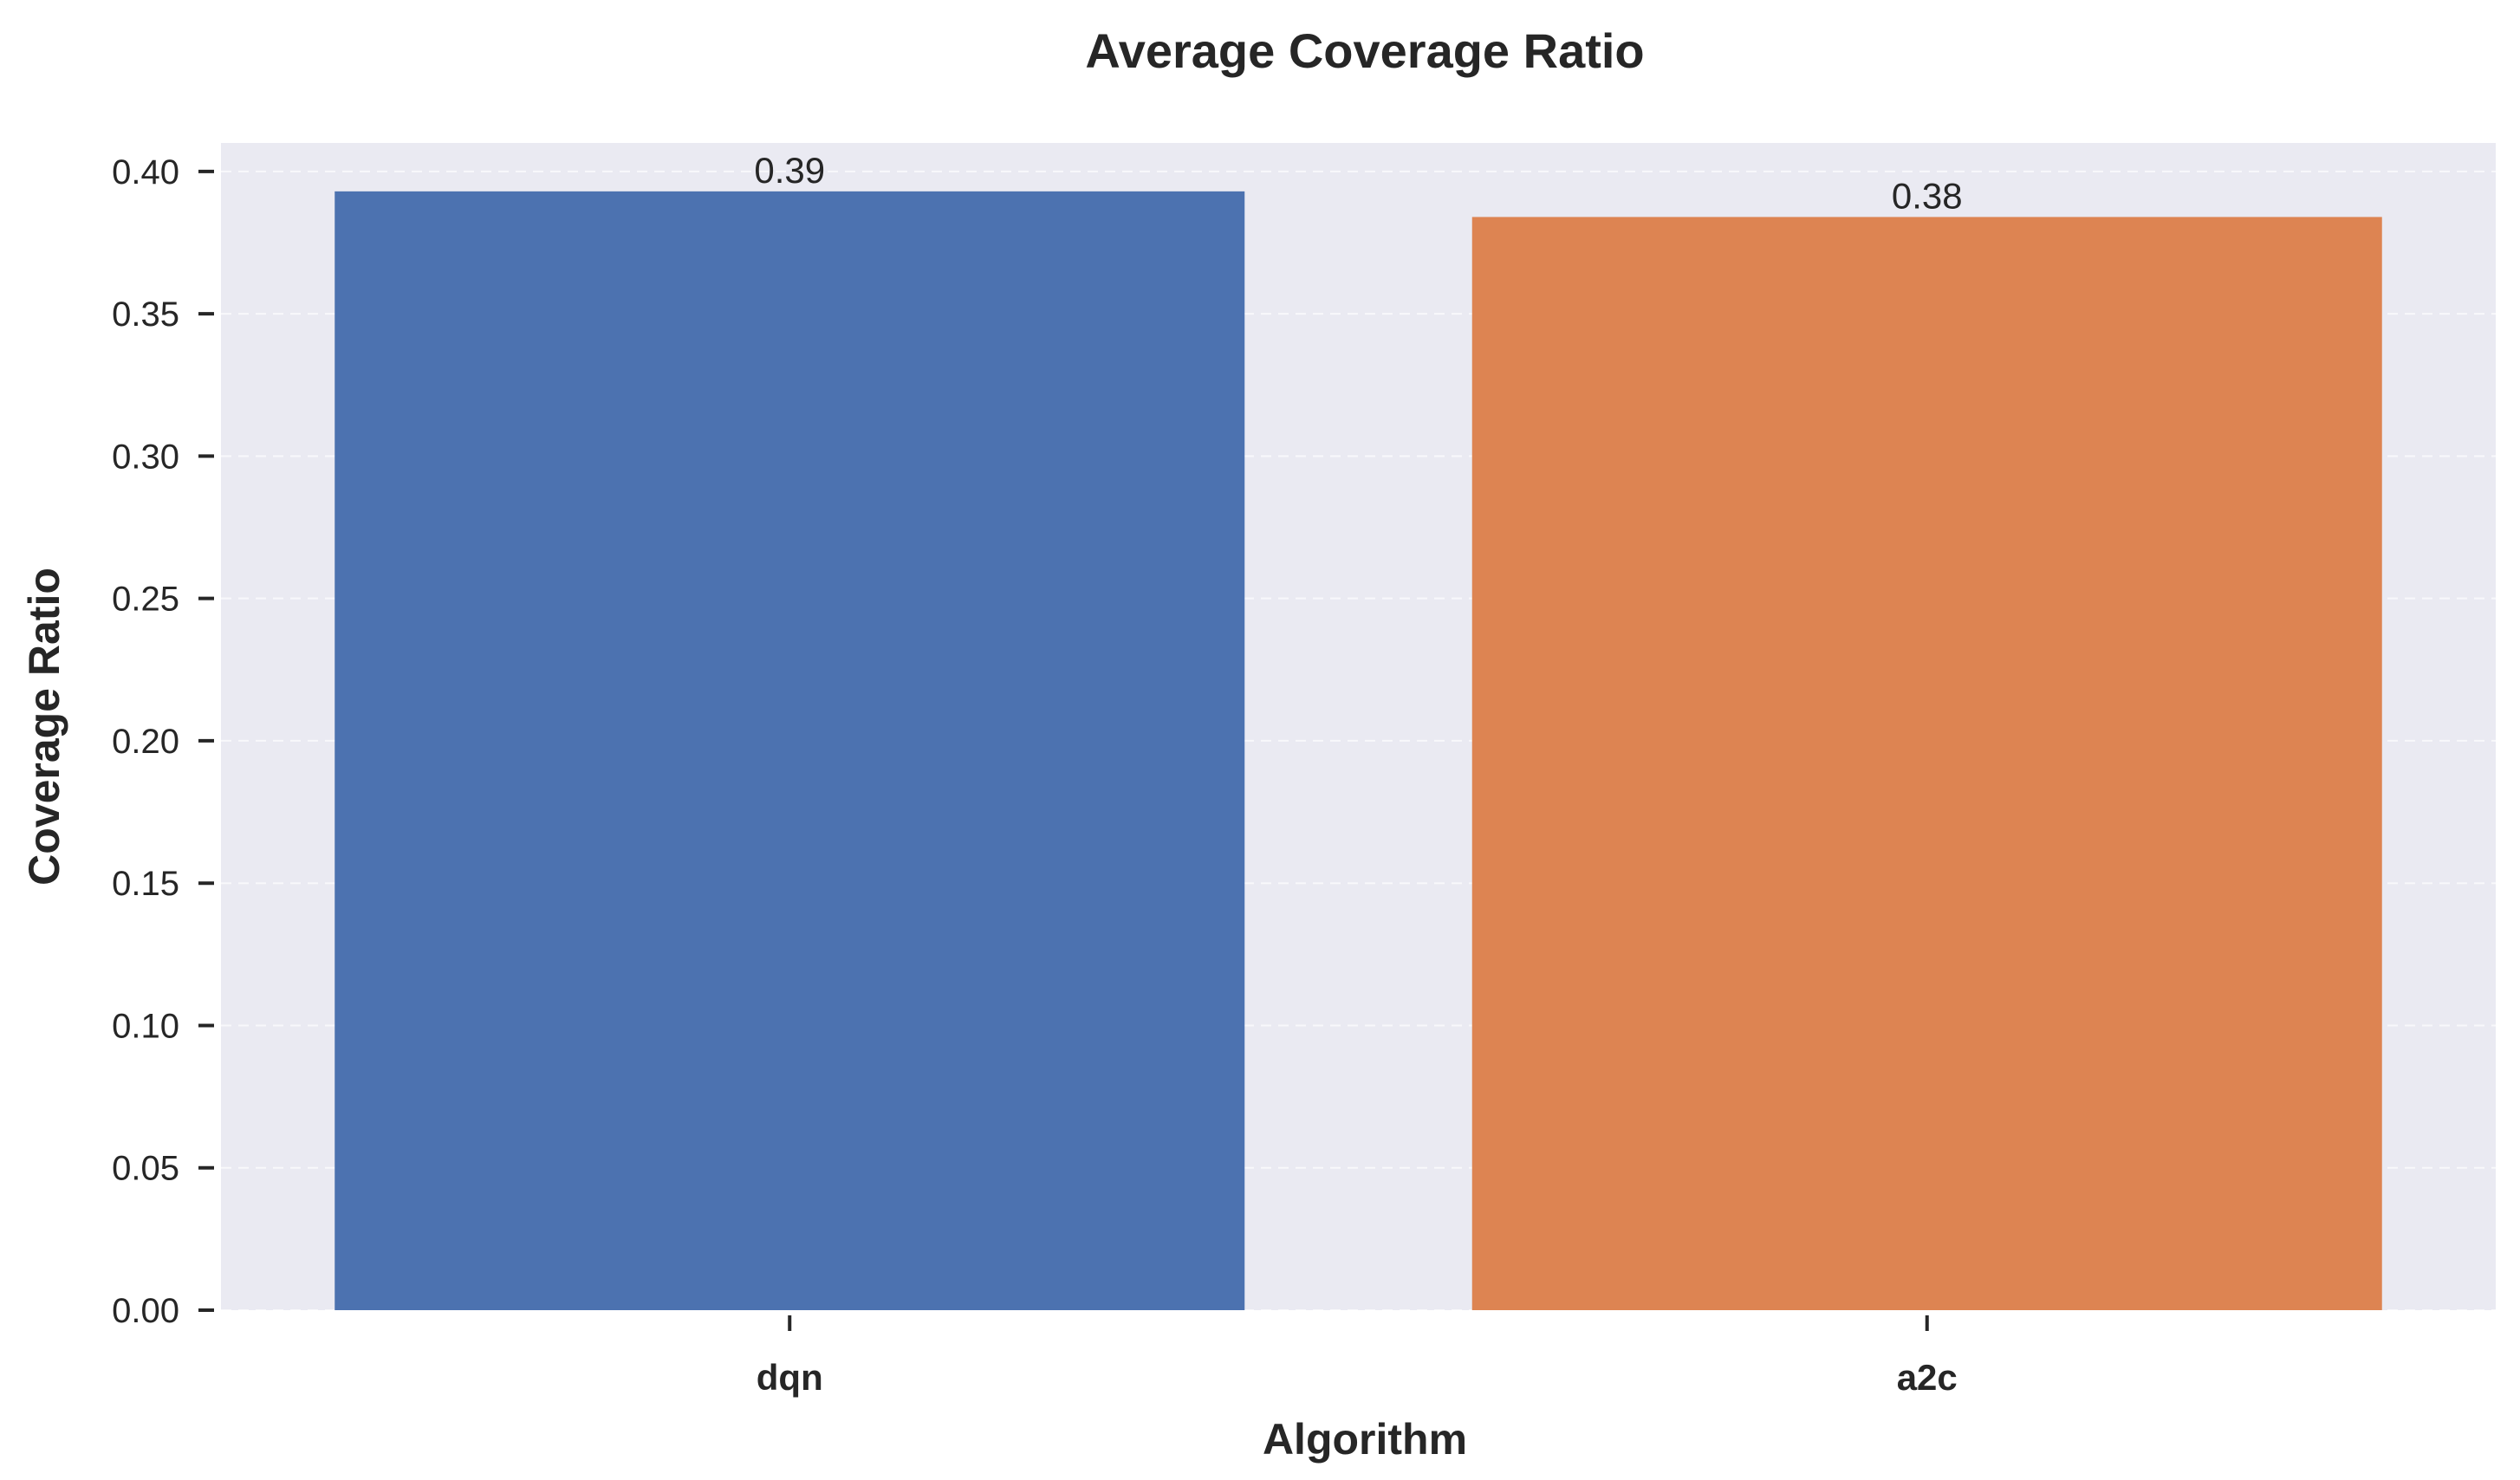 The height and width of the screenshot is (1480, 2520). I want to click on y-tick-label: 0.15, so click(145, 884).